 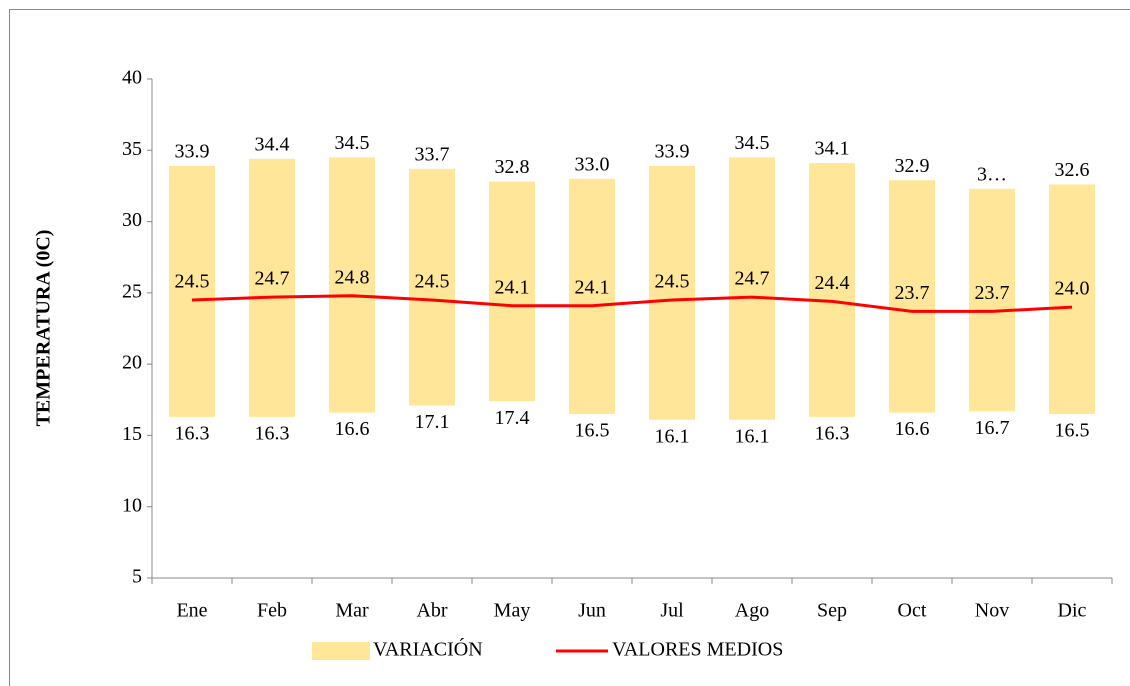 I want to click on y-tick-label: 5, so click(x=137, y=577).